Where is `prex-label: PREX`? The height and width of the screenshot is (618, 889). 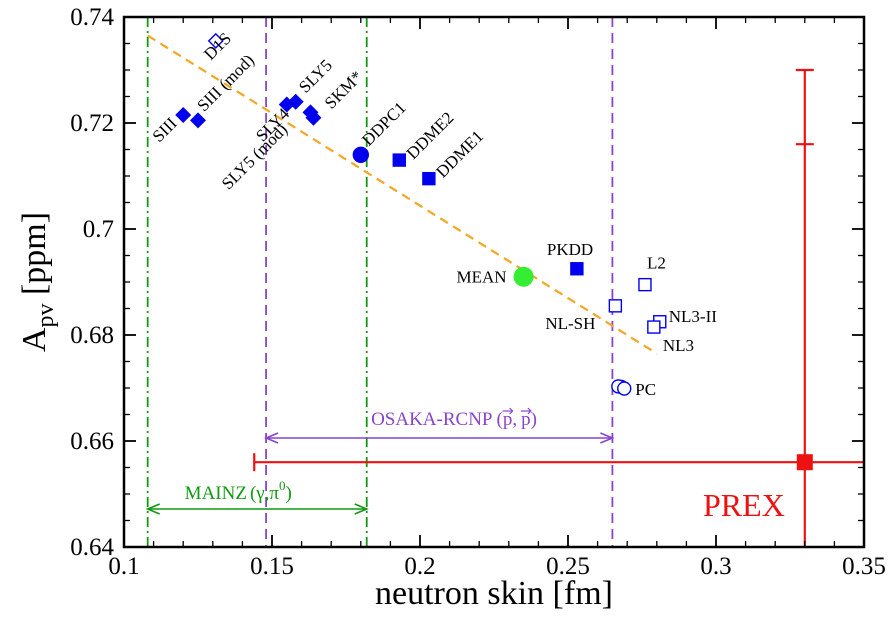
prex-label: PREX is located at coordinates (744, 505).